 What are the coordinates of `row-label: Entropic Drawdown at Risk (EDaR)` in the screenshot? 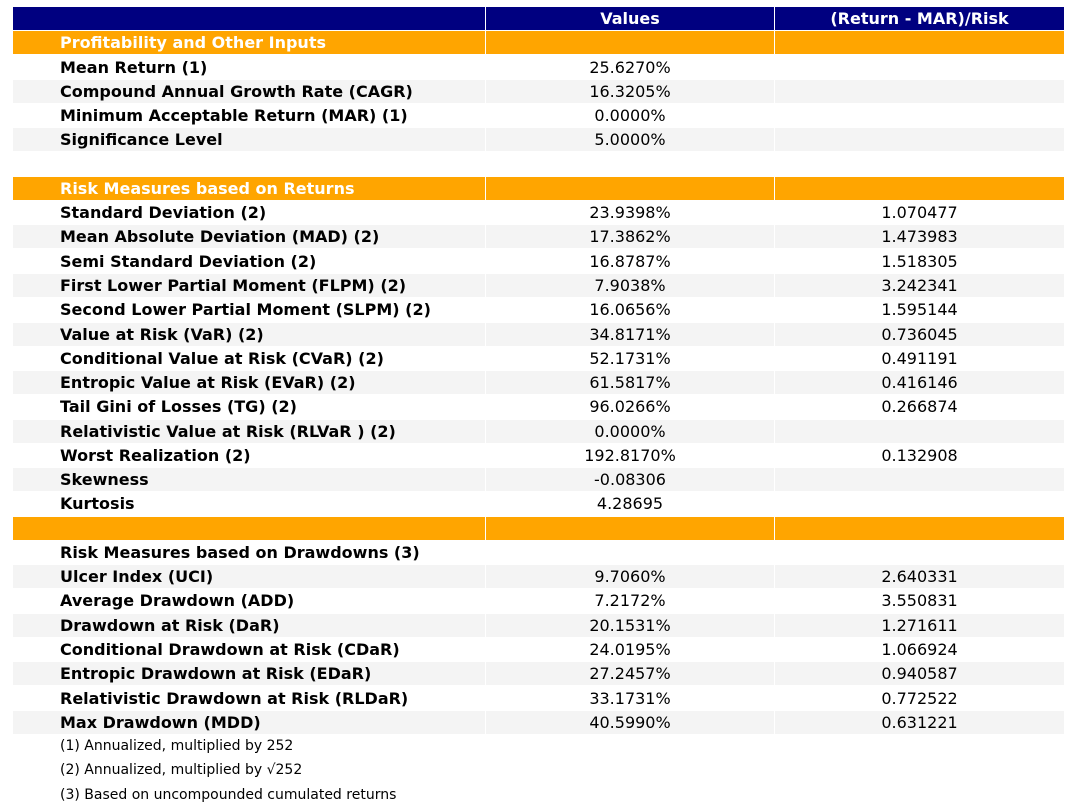 It's located at (249, 674).